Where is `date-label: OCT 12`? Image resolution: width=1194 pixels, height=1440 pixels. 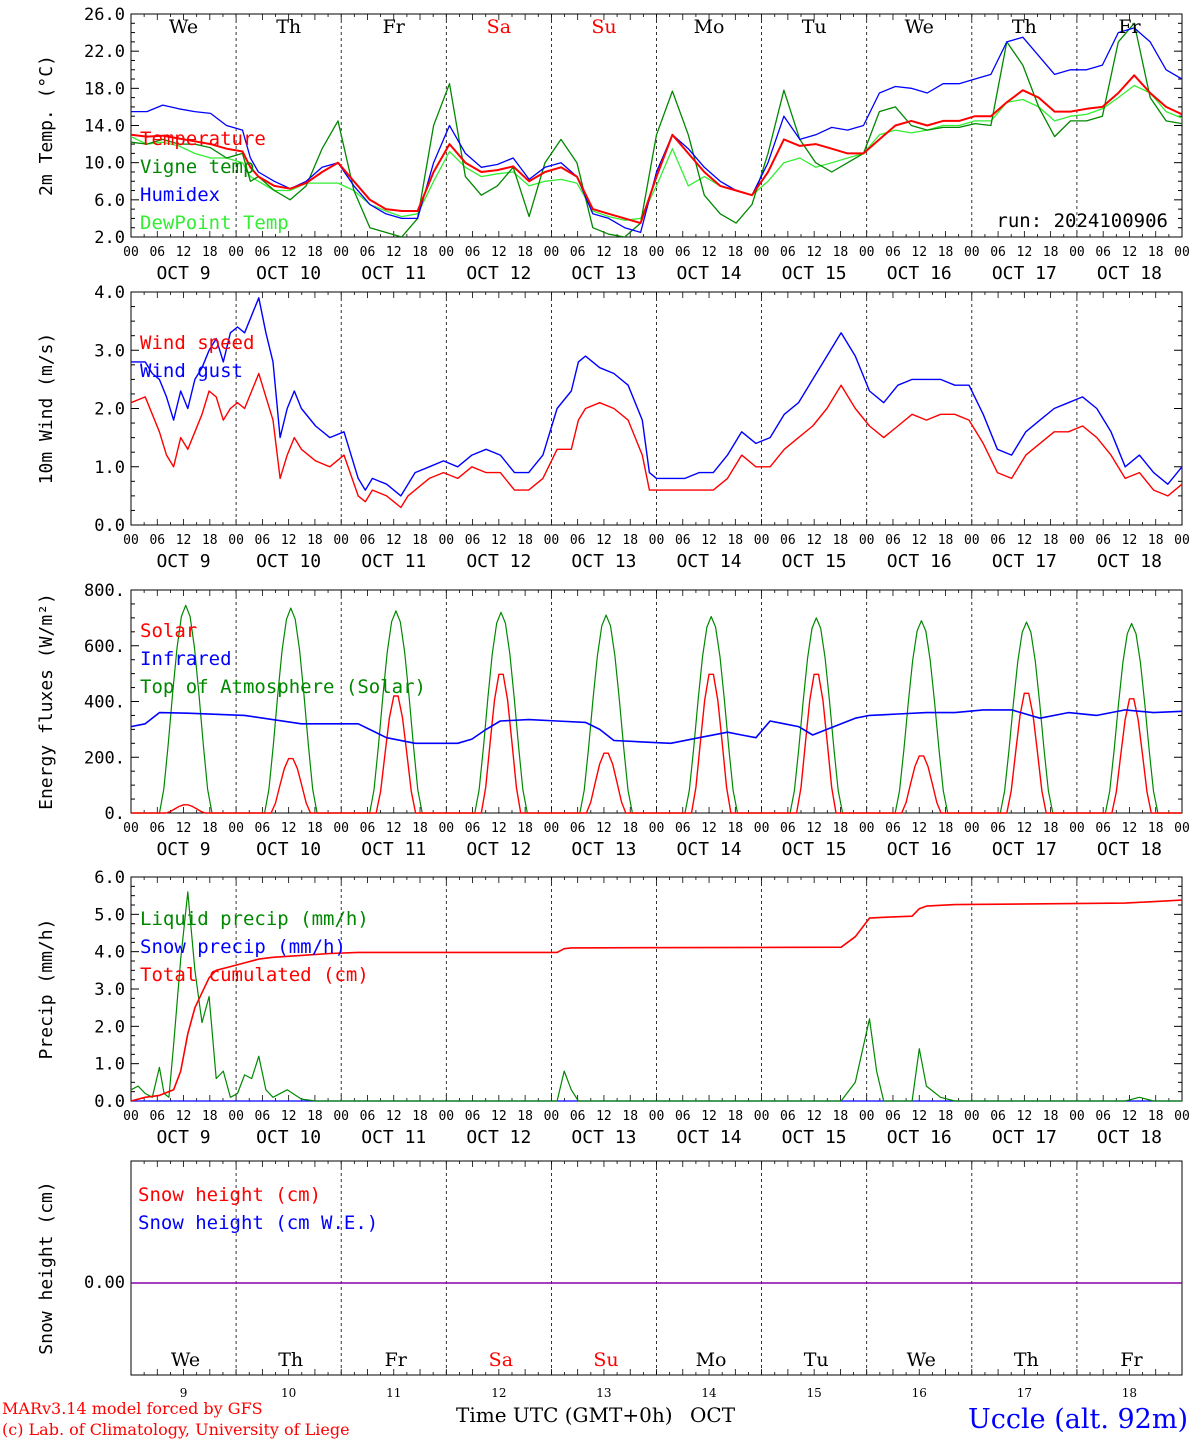 date-label: OCT 12 is located at coordinates (498, 273).